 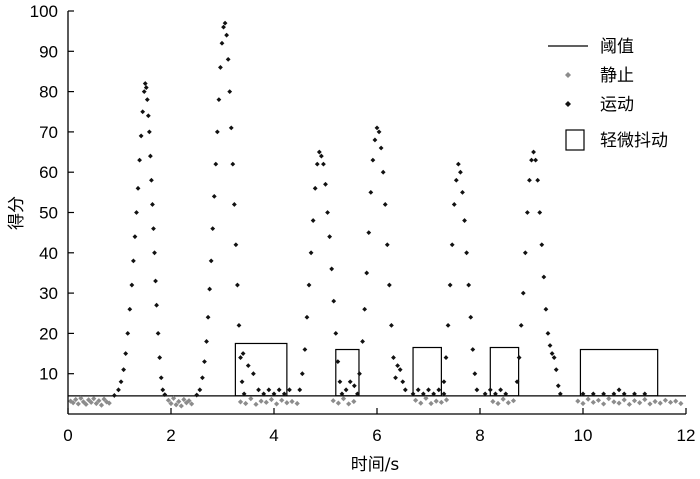 I want to click on y-axis-title: 得分, so click(x=17, y=213).